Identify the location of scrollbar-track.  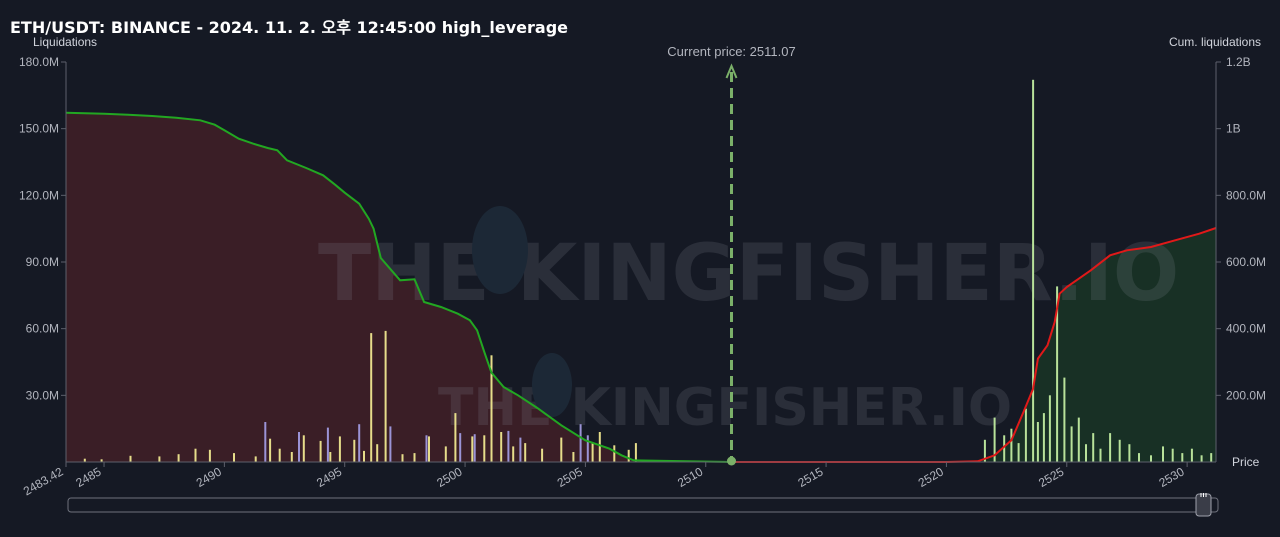
(643, 505).